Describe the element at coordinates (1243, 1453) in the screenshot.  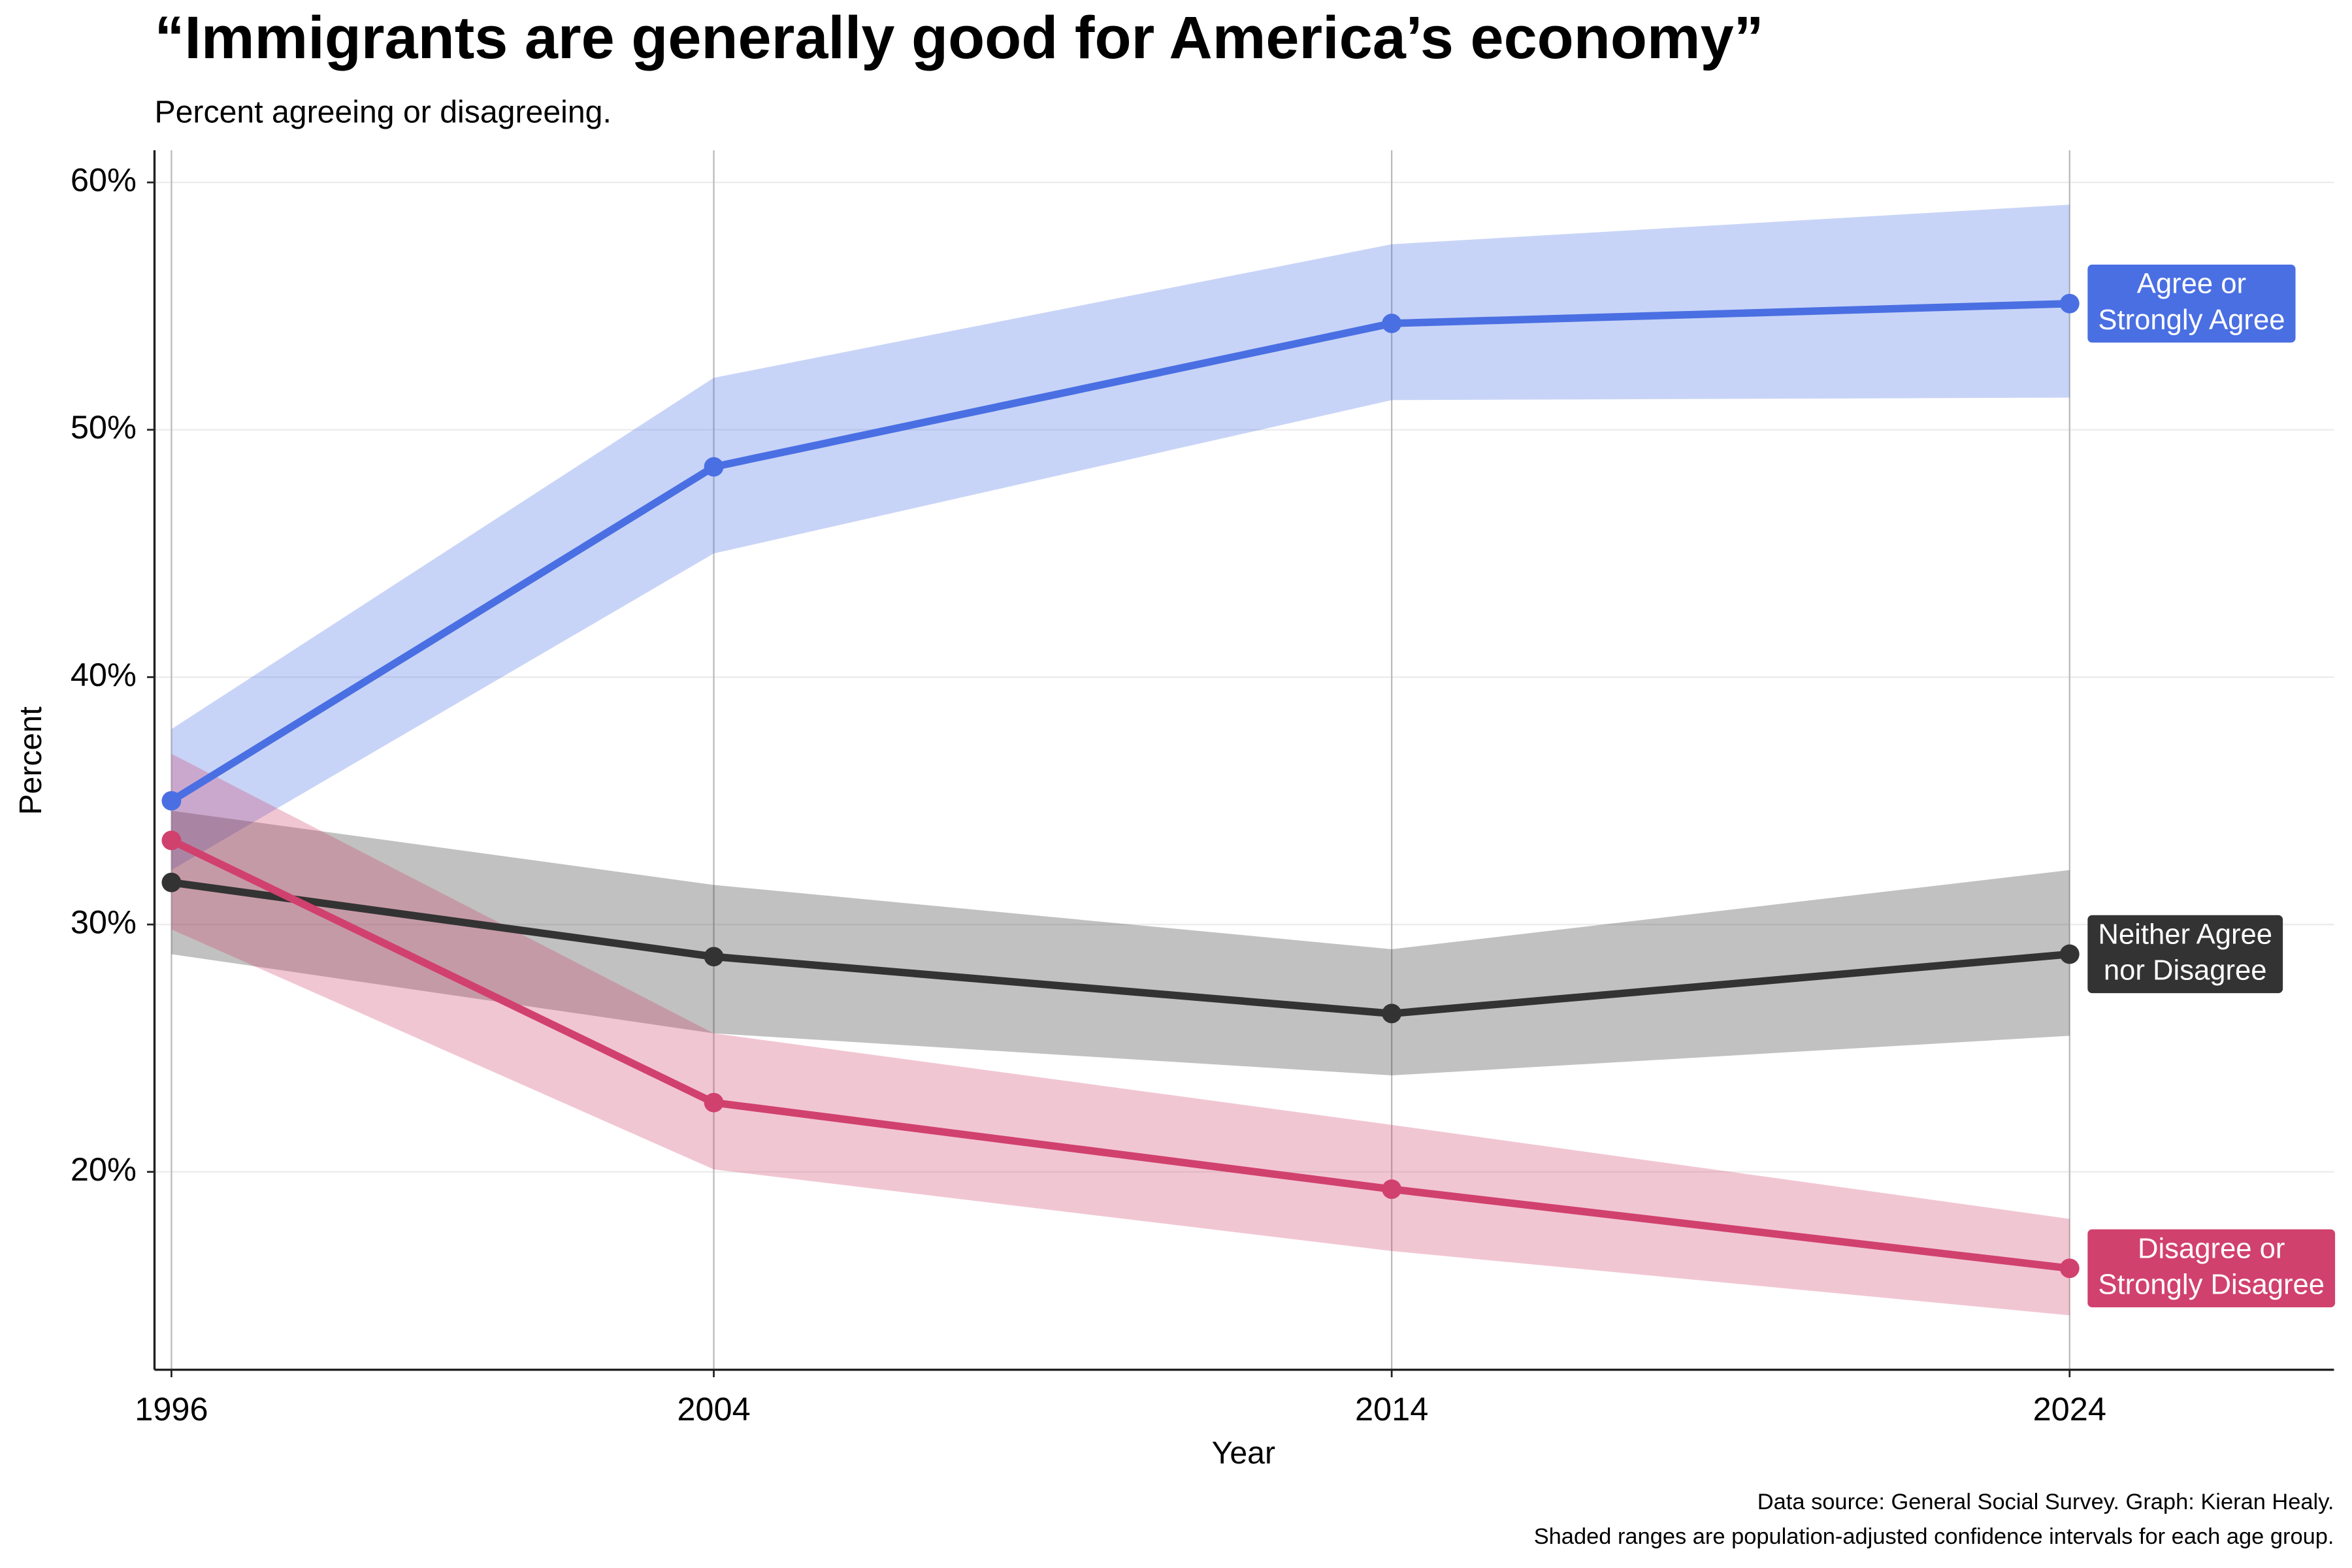
I see `x-axis-label: Year` at that location.